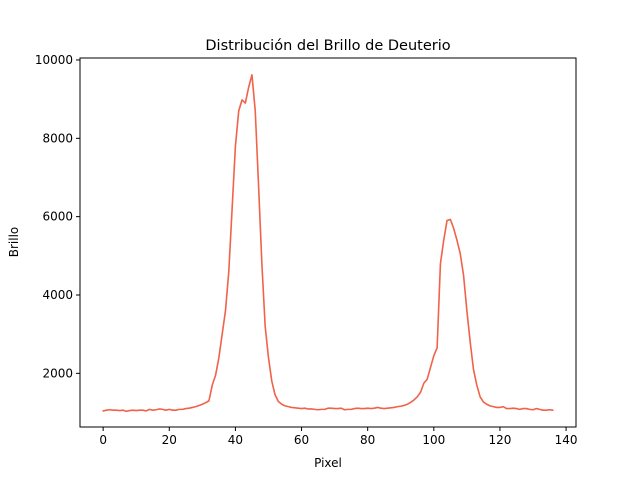 The width and height of the screenshot is (640, 480). I want to click on x-tick-label: 20, so click(169, 440).